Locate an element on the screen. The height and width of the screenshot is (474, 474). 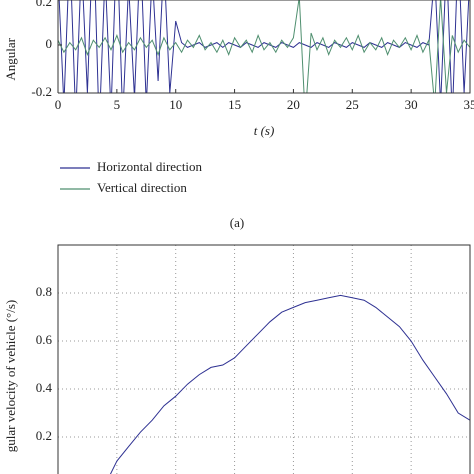
x-tick-label: 5 is located at coordinates (117, 104).